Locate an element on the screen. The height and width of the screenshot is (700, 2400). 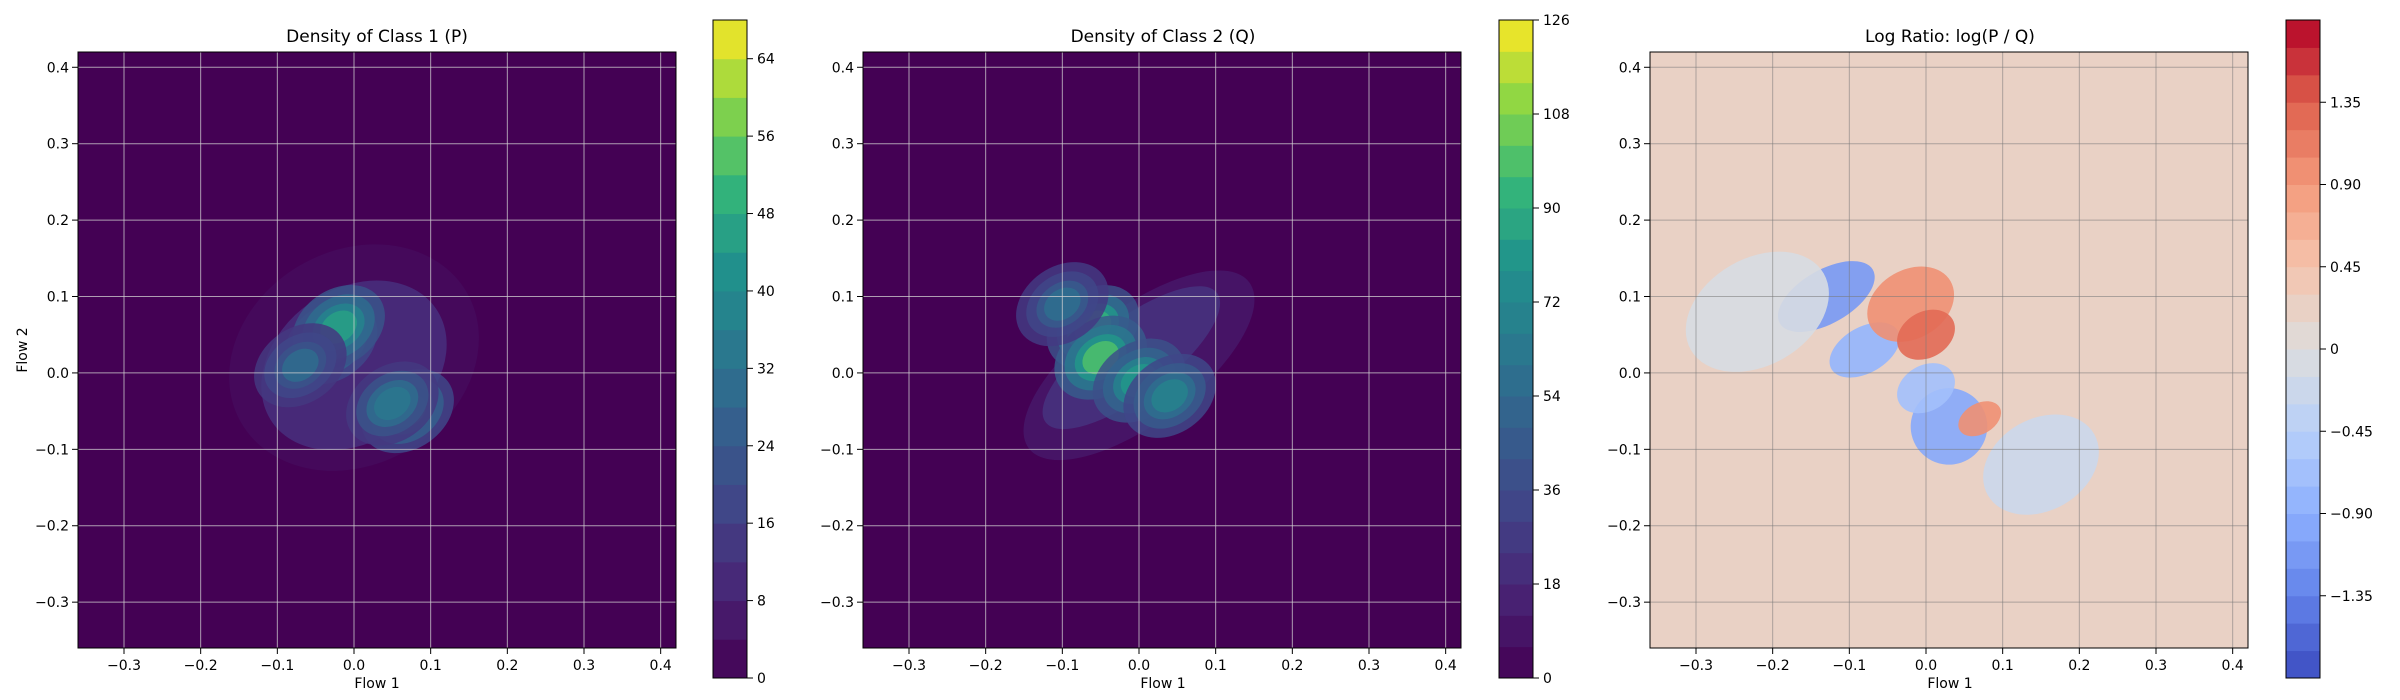
x-axis-label: Flow 1 is located at coordinates (1162, 684).